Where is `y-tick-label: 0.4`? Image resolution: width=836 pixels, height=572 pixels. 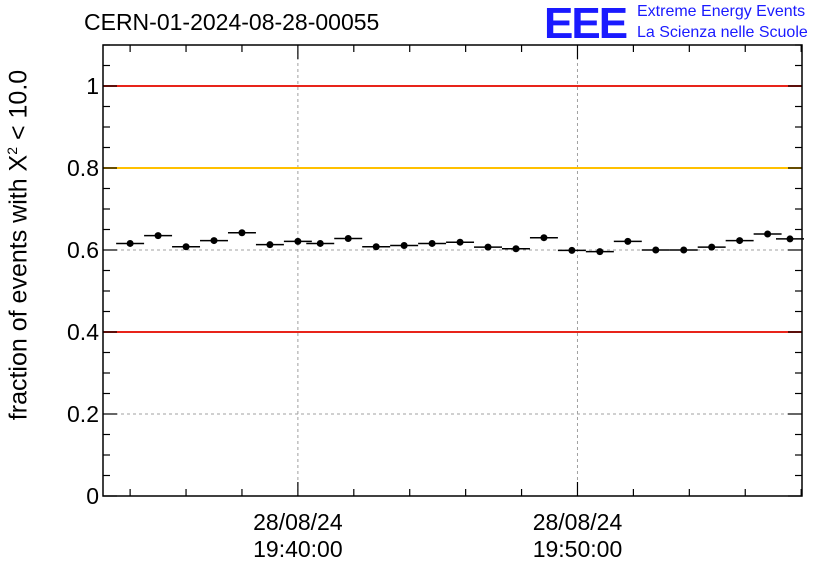
y-tick-label: 0.4 is located at coordinates (83, 332).